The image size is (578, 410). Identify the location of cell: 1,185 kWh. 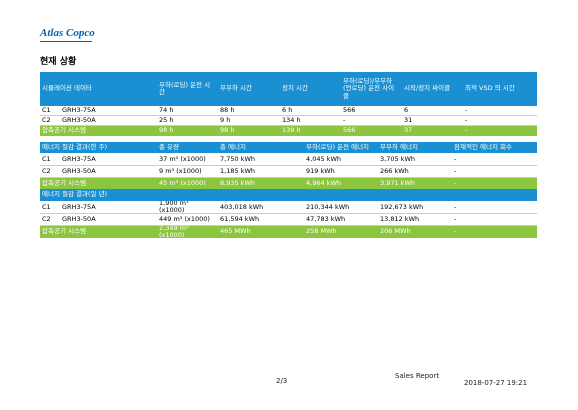
(237, 171).